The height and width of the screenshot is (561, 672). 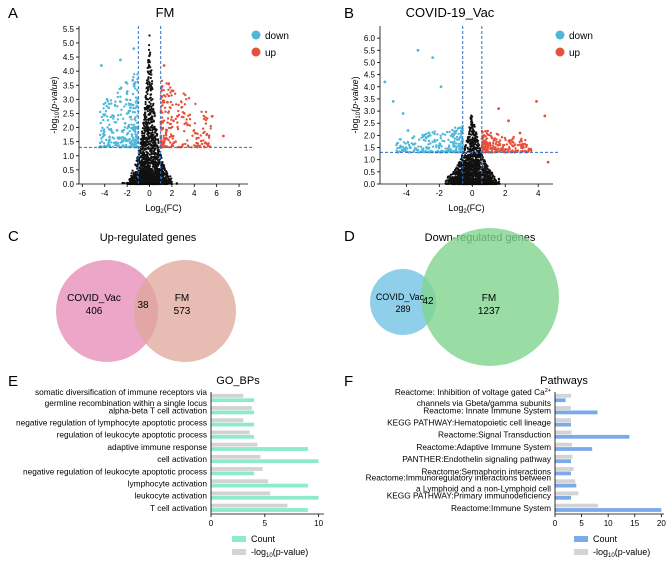 I want to click on y-tick-label: 2.5, so click(x=69, y=113).